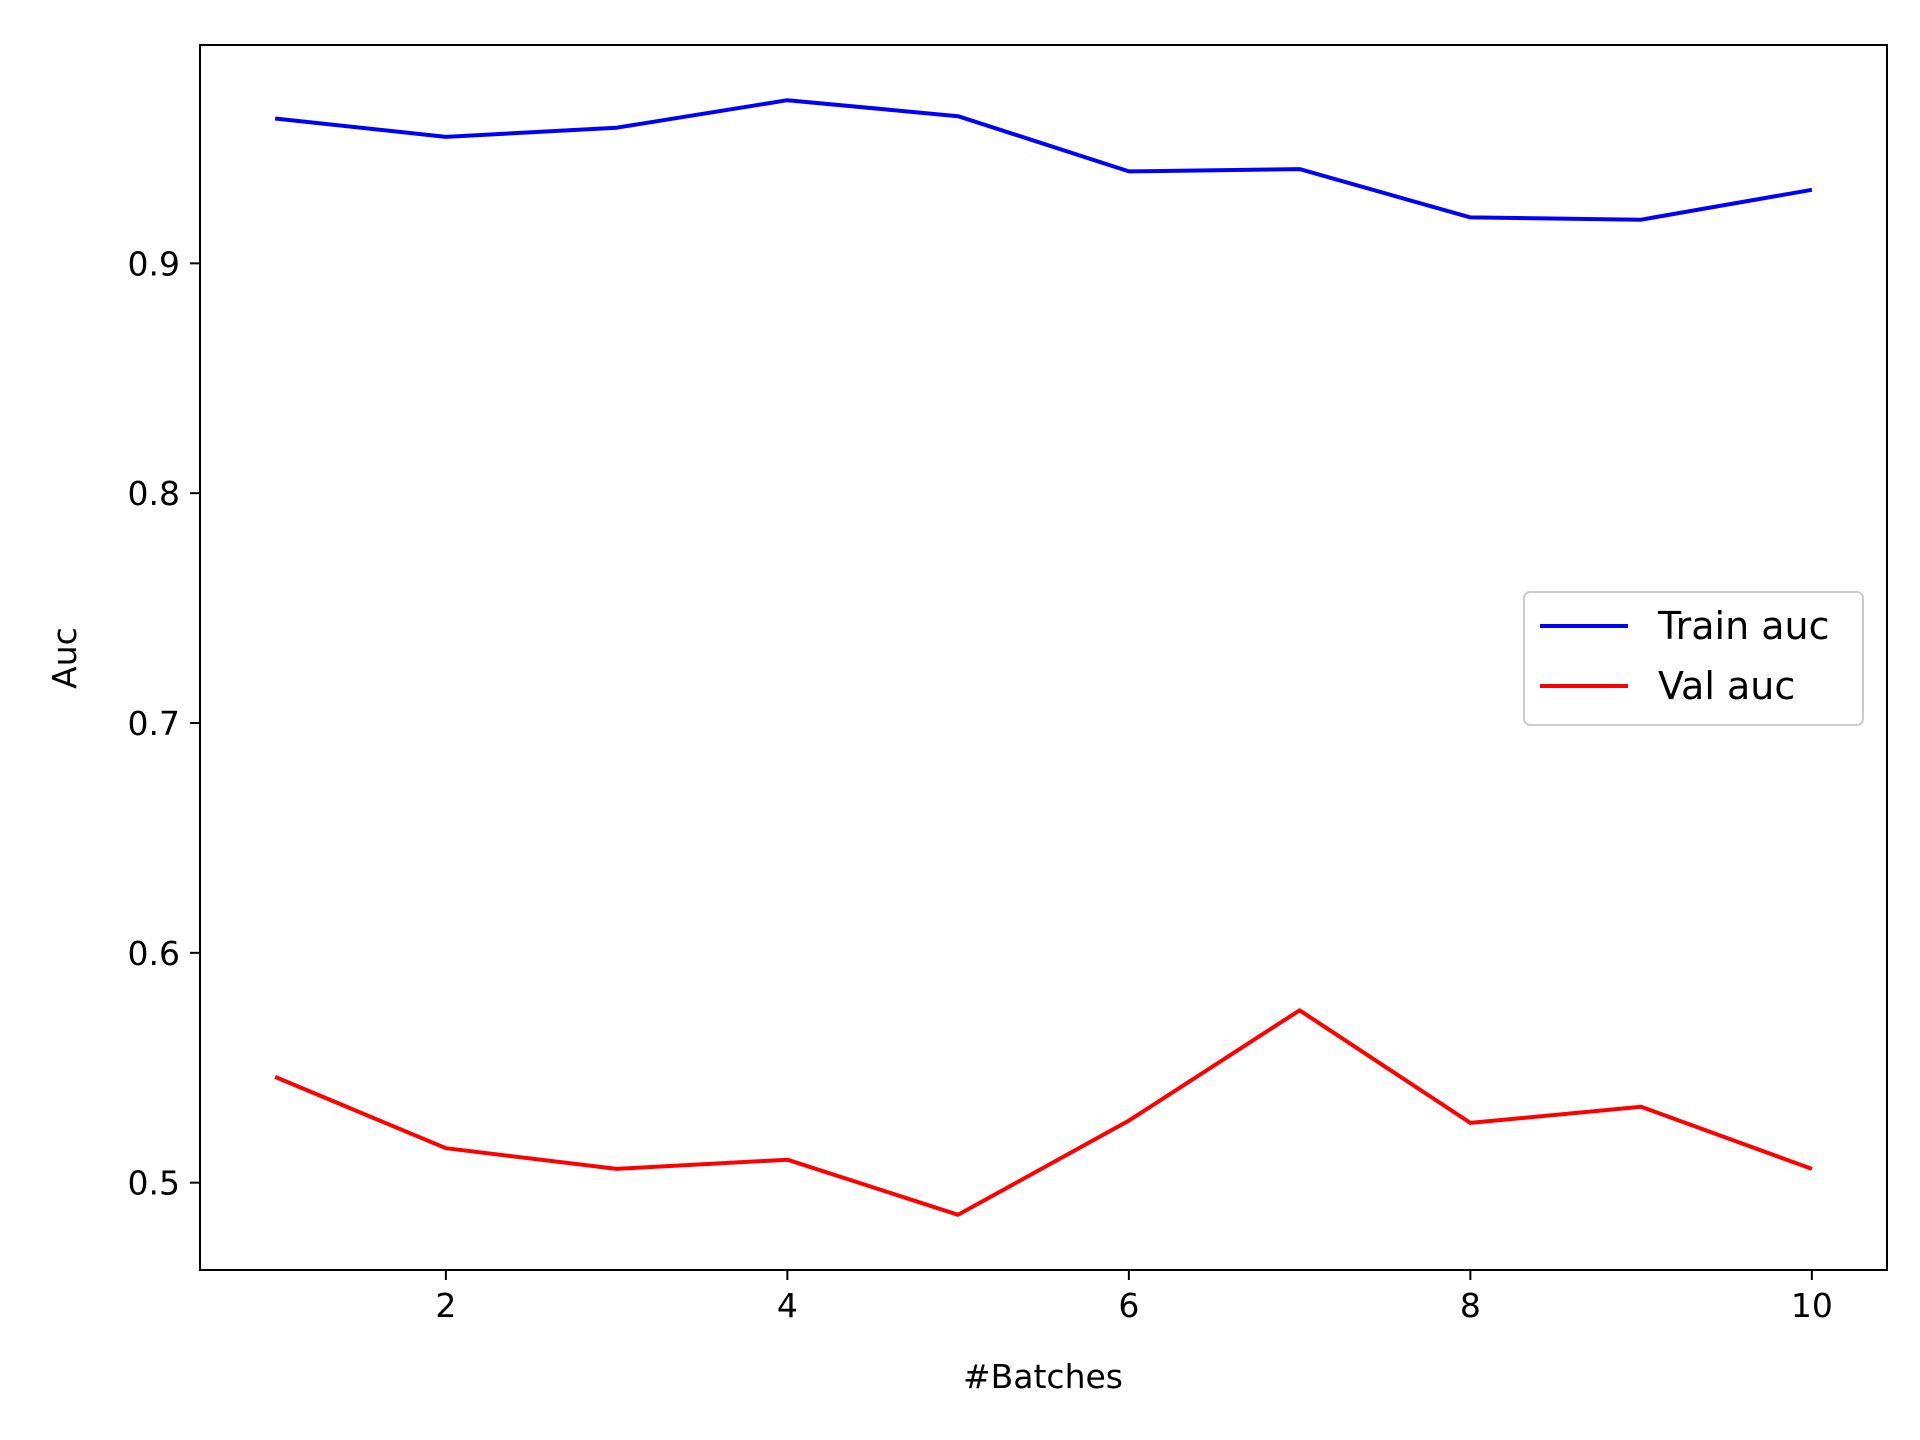  What do you see at coordinates (154, 1183) in the screenshot?
I see `y-tick-label: 0.5` at bounding box center [154, 1183].